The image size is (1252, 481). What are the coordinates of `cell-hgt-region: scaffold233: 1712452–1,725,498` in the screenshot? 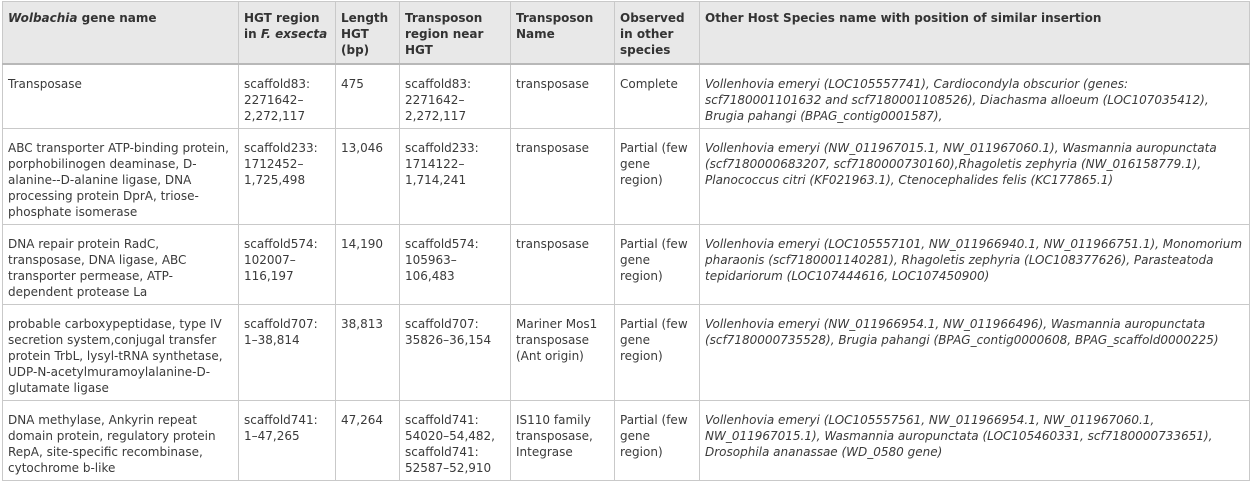 It's located at (287, 176).